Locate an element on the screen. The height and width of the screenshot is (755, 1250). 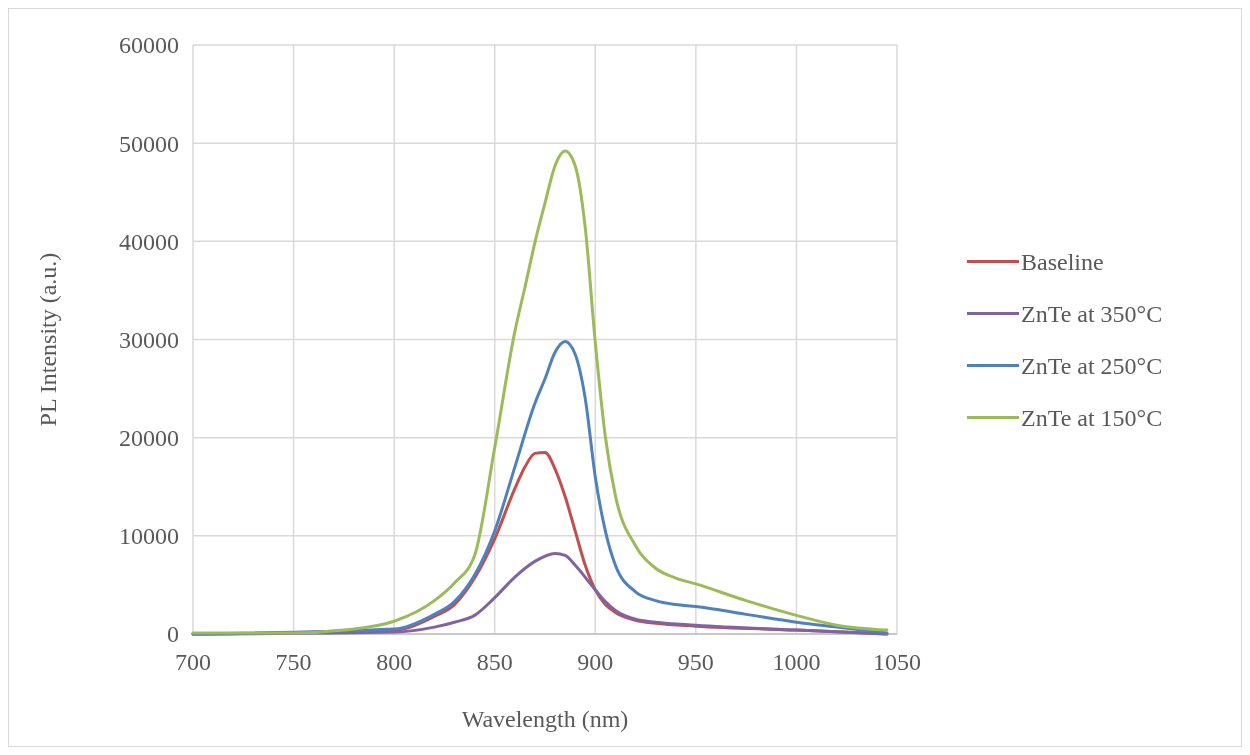
y-tick-label: 40000 is located at coordinates (149, 241).